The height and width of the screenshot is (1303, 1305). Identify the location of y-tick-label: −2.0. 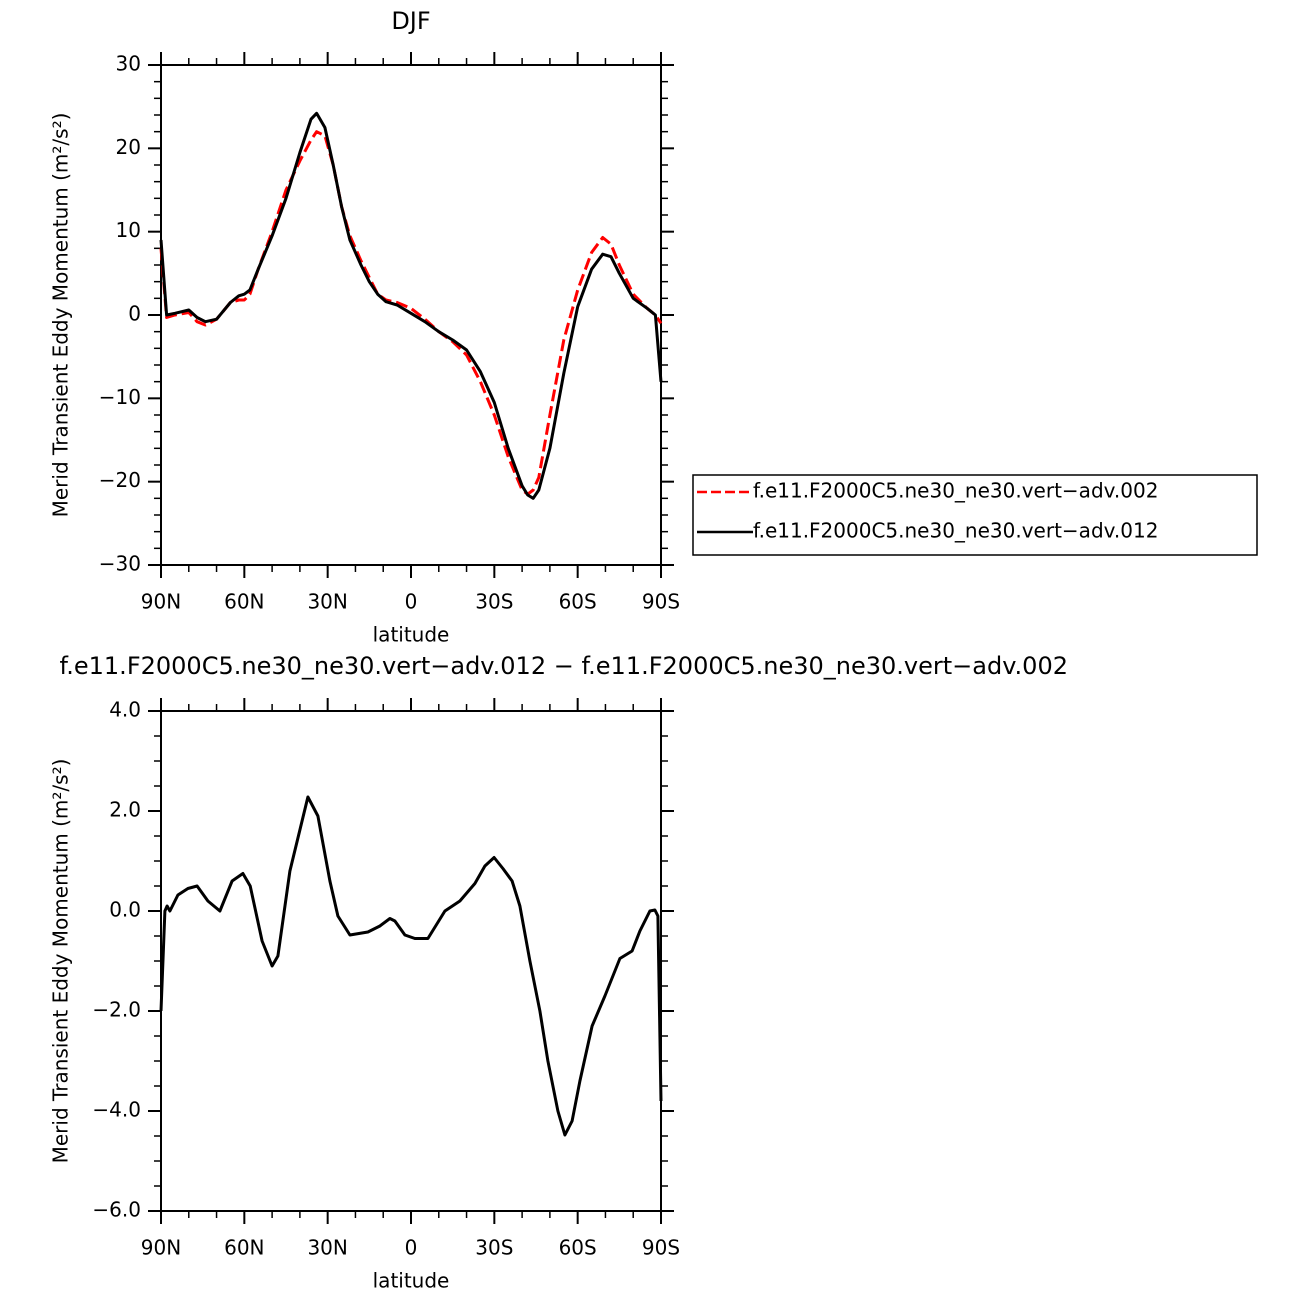
(116, 1010).